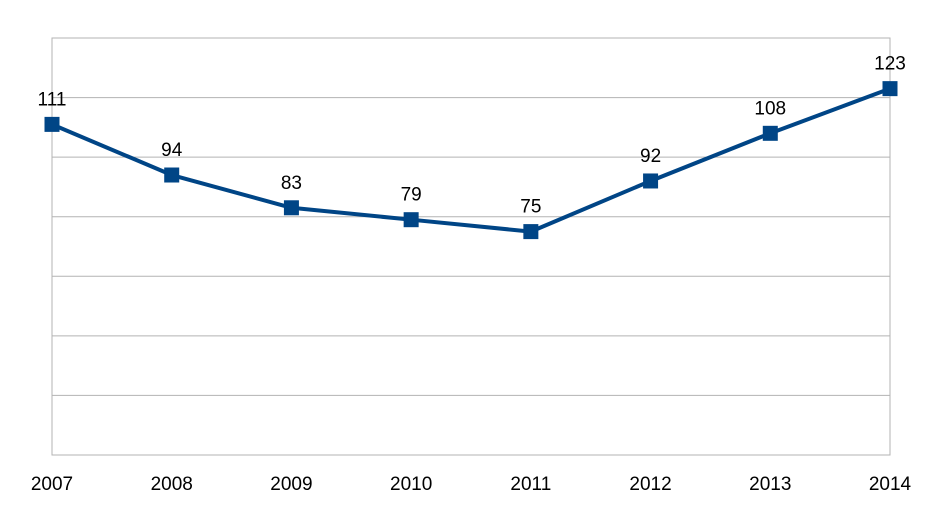 Image resolution: width=952 pixels, height=530 pixels. I want to click on data-label: 92, so click(650, 156).